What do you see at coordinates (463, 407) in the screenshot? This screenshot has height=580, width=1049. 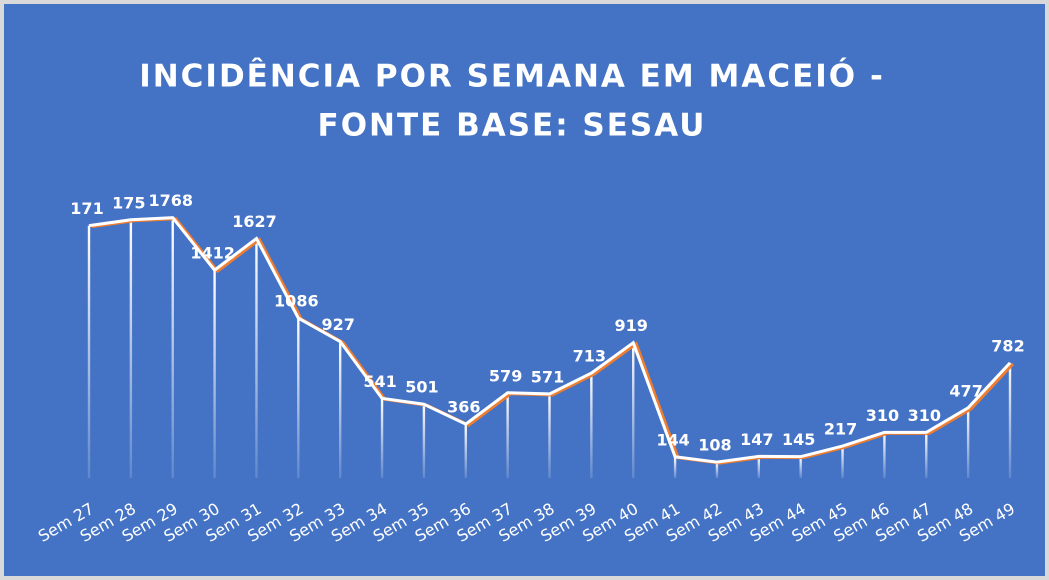 I see `data-label: 366` at bounding box center [463, 407].